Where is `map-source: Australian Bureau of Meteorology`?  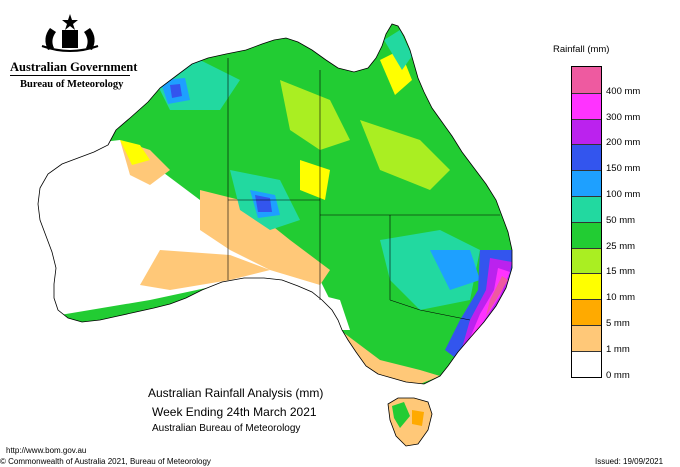 map-source: Australian Bureau of Meteorology is located at coordinates (226, 428).